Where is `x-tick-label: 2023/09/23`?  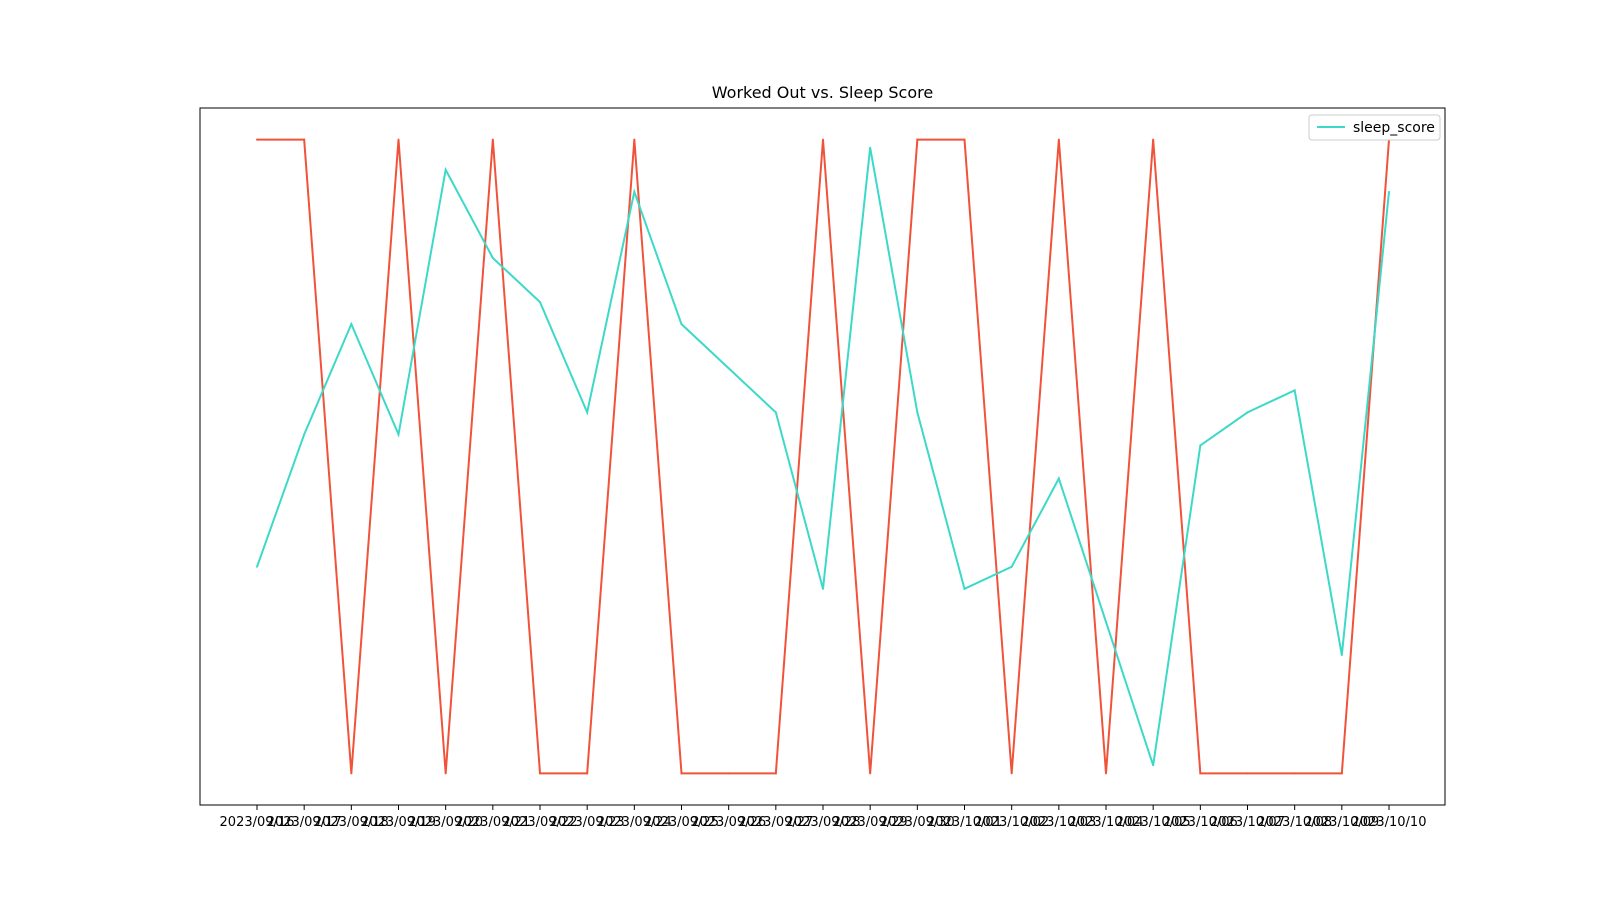 x-tick-label: 2023/09/23 is located at coordinates (587, 822).